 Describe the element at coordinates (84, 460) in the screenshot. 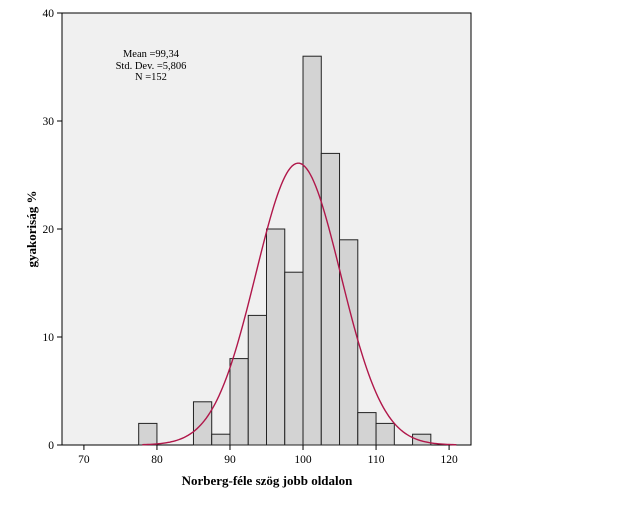

I see `x-tick-label: 70` at that location.